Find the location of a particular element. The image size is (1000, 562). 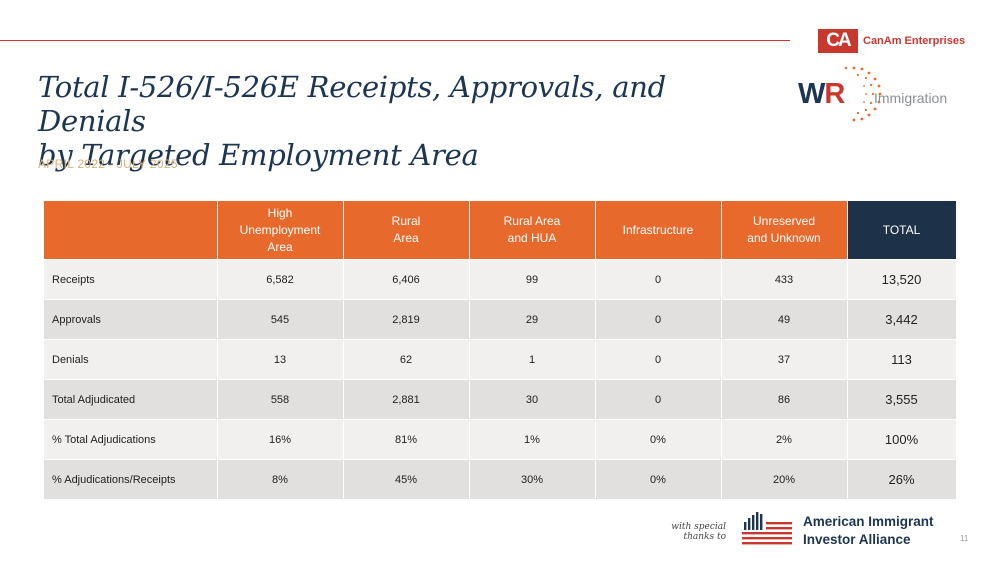

header-blank-cell is located at coordinates (131, 230).